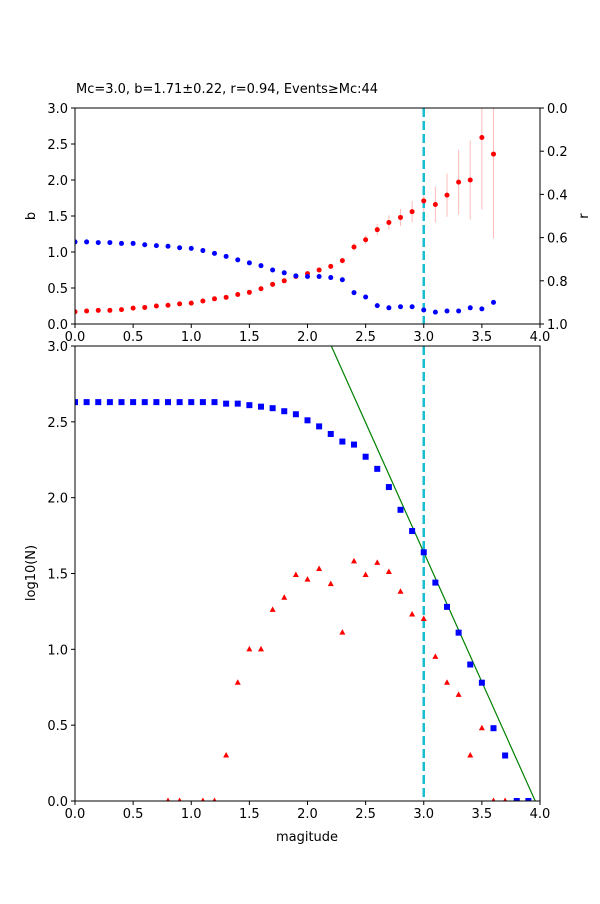 The image size is (600, 904). I want to click on y-tick-label: 2.5, so click(57, 423).